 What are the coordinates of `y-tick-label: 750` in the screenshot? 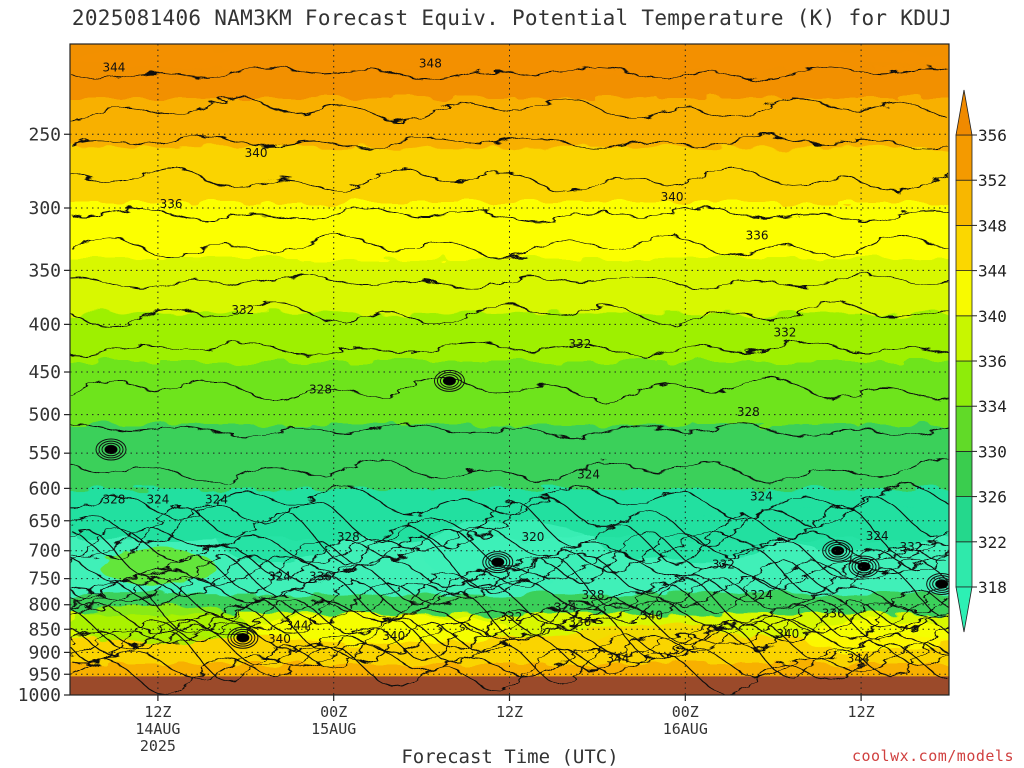 It's located at (44, 579).